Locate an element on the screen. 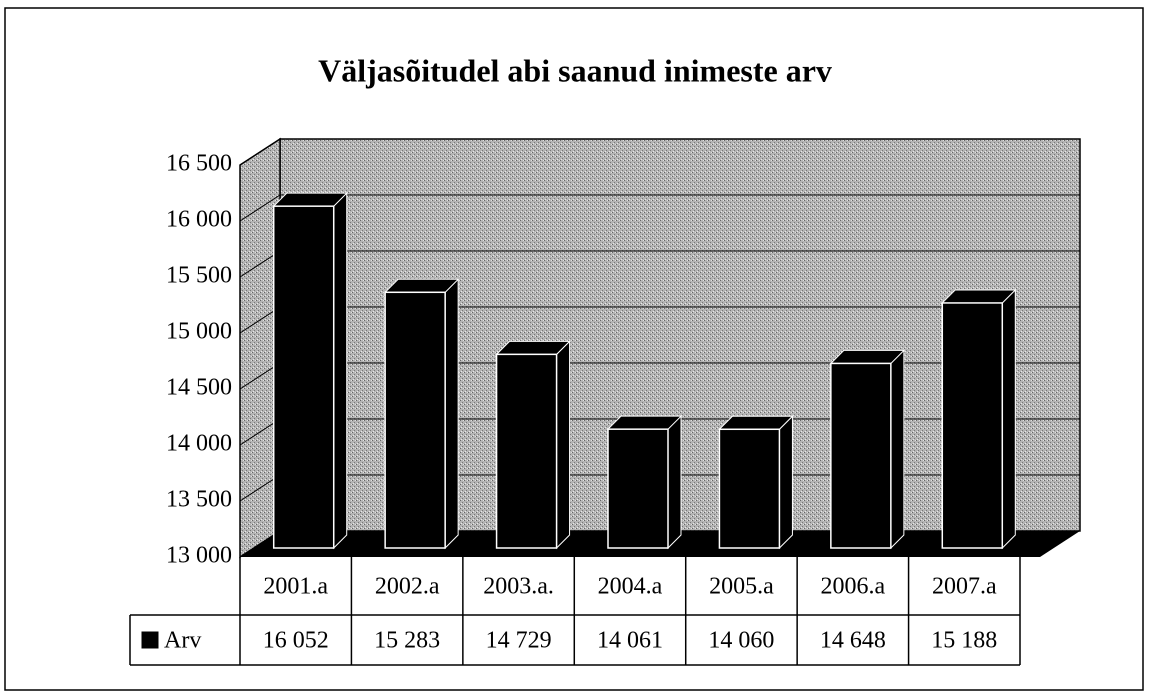 This screenshot has height=698, width=1151. y-tick-label: 14 500 is located at coordinates (199, 388).